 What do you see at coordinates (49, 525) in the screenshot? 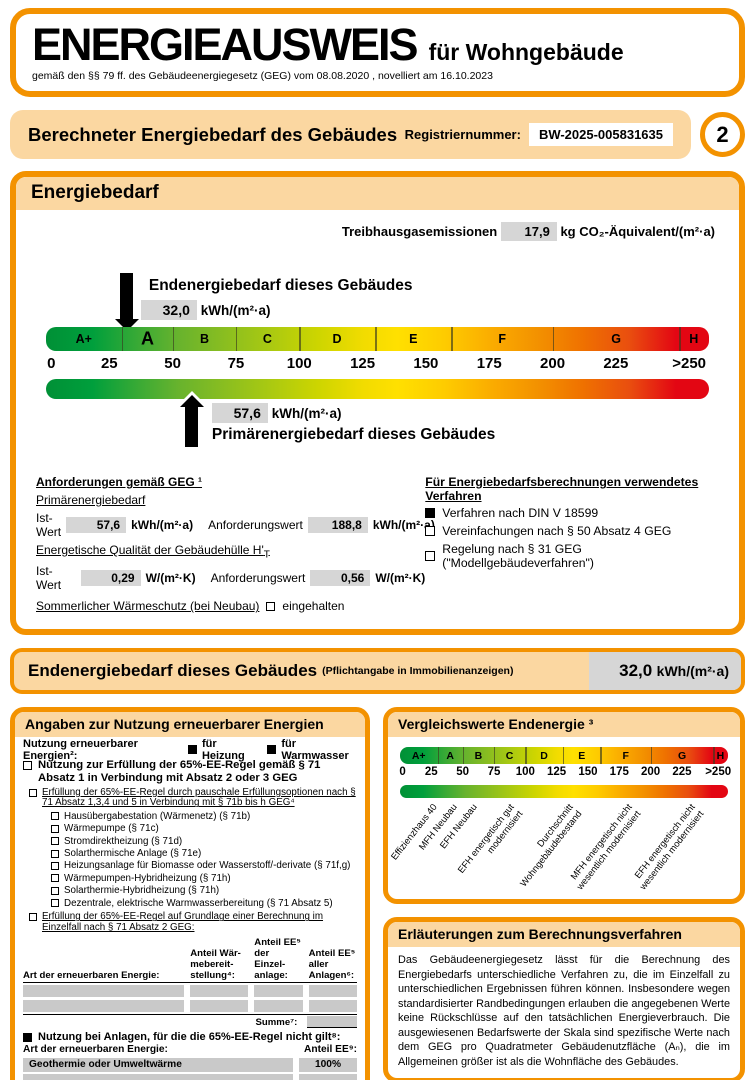
I see `ist-label: Ist-Wert` at bounding box center [49, 525].